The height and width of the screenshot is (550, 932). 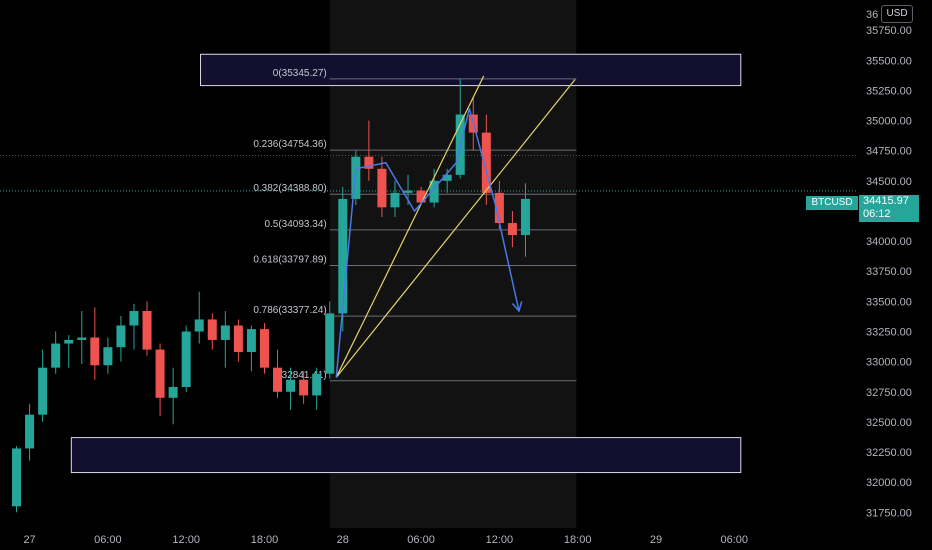 What do you see at coordinates (889, 182) in the screenshot?
I see `price-tick-label: 34500.00` at bounding box center [889, 182].